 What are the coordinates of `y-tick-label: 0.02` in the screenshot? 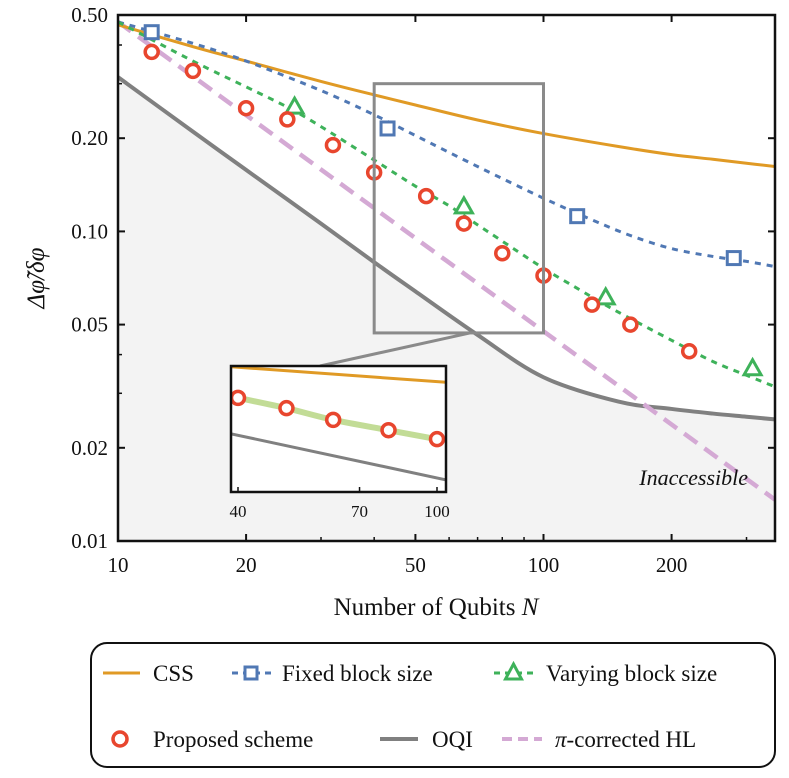 It's located at (89, 448).